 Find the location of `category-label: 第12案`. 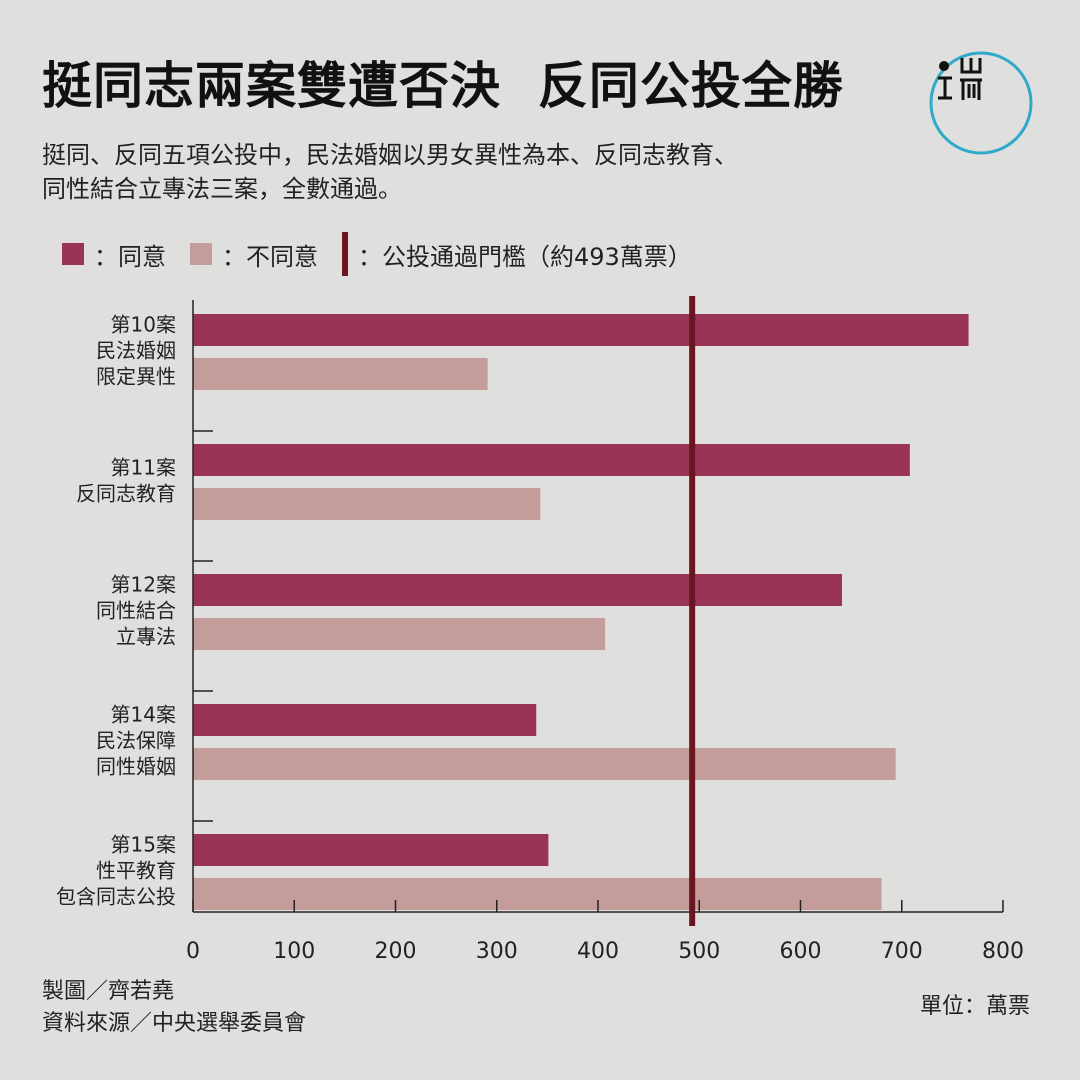

category-label: 第12案 is located at coordinates (143, 585).